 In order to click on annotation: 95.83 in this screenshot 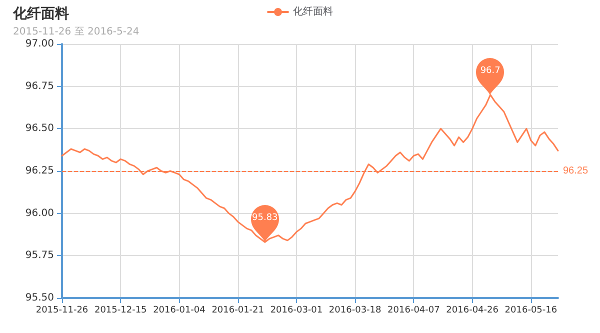, I will do `click(265, 219)`.